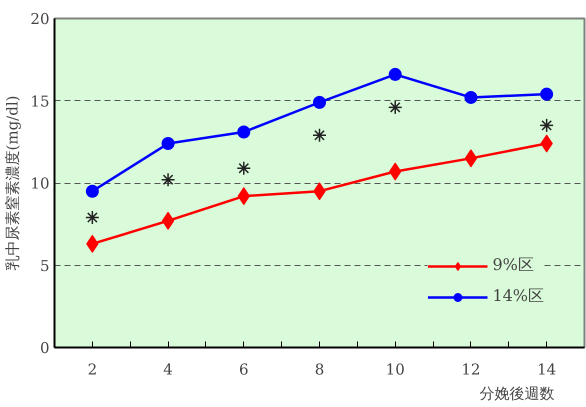  I want to click on x-tick-label: 8, so click(319, 369).